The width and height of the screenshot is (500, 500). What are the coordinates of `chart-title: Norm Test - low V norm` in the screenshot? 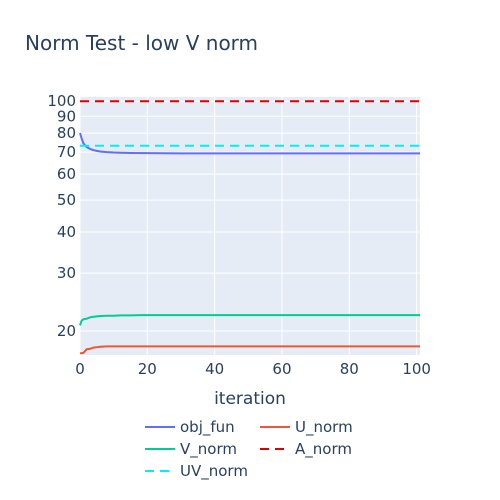 It's located at (141, 43).